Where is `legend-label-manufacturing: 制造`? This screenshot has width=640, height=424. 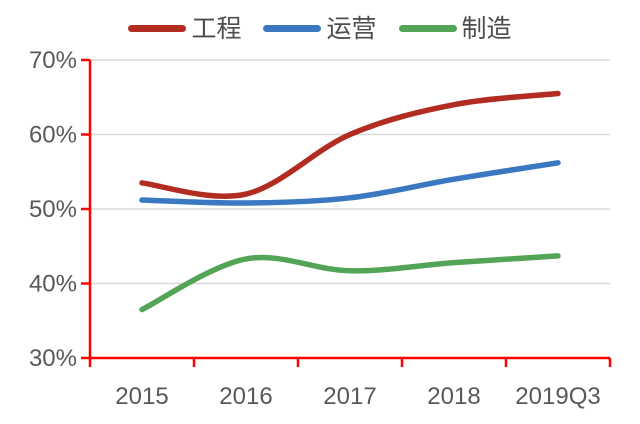
legend-label-manufacturing: 制造 is located at coordinates (486, 28).